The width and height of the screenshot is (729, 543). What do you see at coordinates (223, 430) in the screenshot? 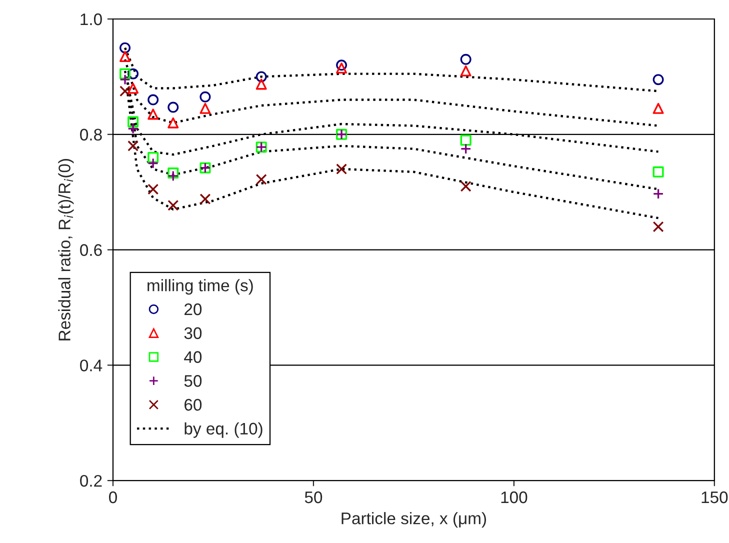
I see `legend-label: by eq. (10)` at bounding box center [223, 430].